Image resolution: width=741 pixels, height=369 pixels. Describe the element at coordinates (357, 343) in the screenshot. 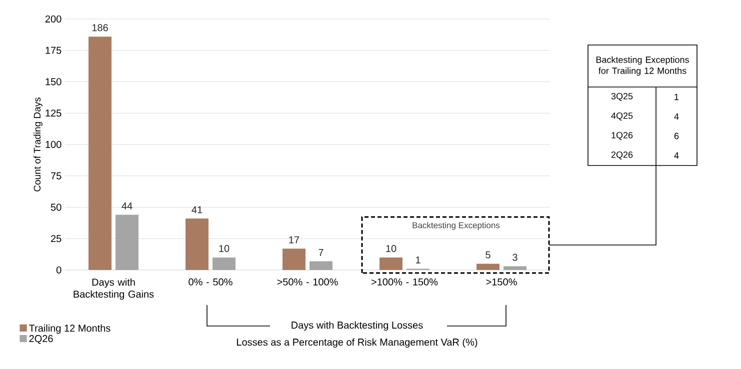

I see `x-axis-title: Losses as a Percentage of Risk Management VaR (%)` at that location.